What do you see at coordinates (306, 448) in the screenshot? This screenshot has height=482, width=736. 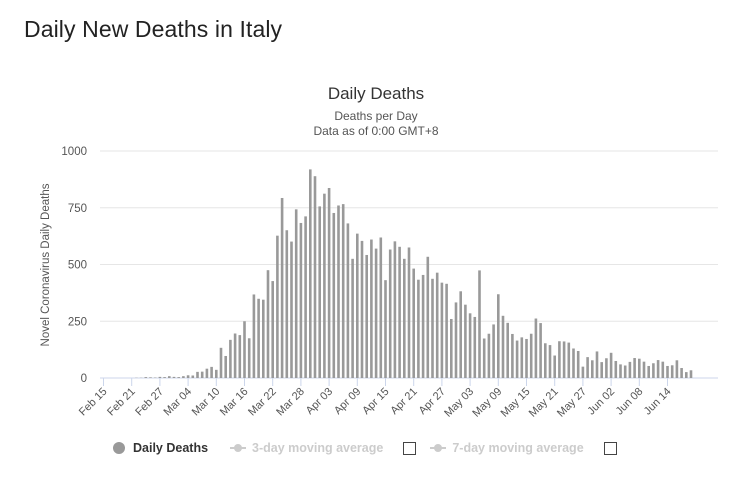 I see `legend-item-3day-average: 3-day moving average` at bounding box center [306, 448].